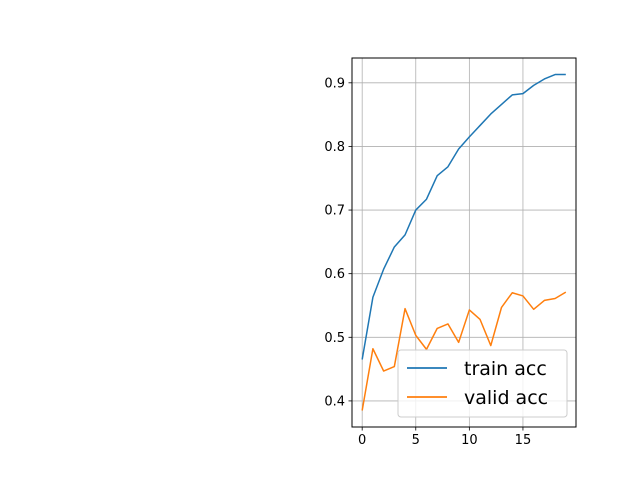  I want to click on x-tick-label: 5, so click(416, 440).